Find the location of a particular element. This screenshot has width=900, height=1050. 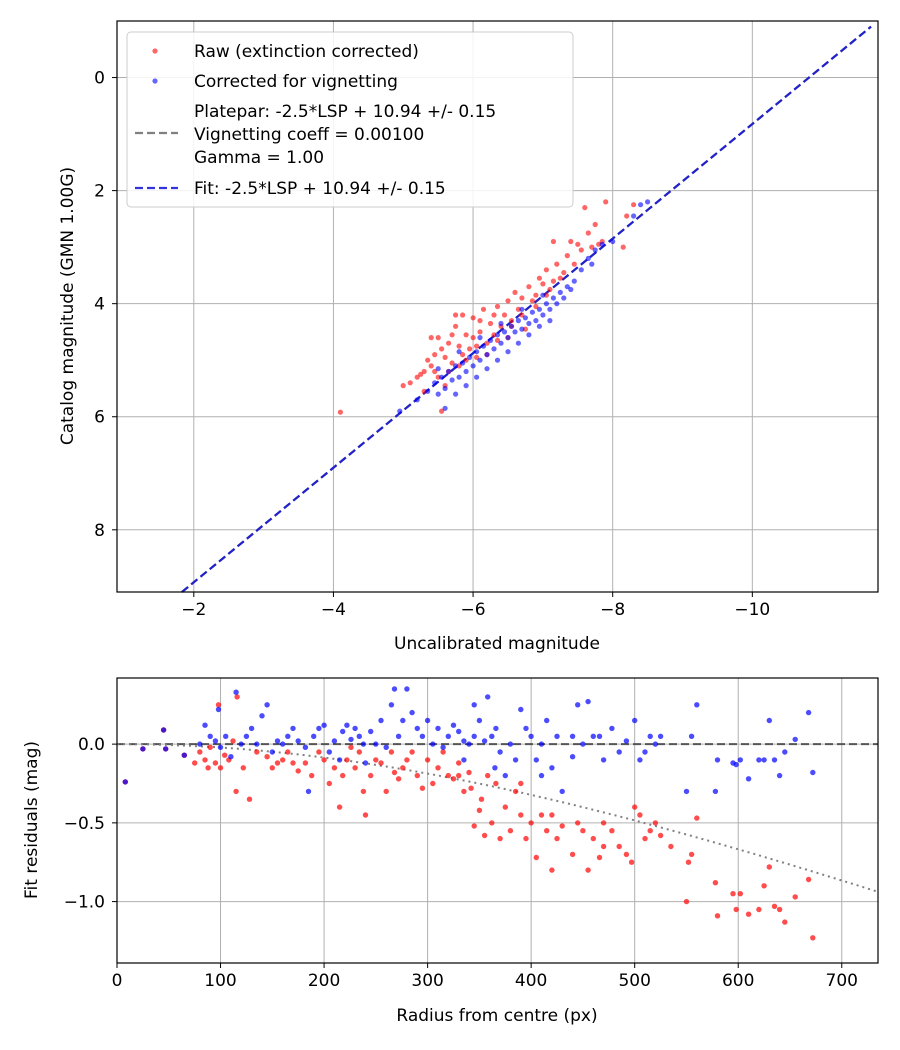

bottom-y-axis-label: Fit residuals (mag) is located at coordinates (32, 820).